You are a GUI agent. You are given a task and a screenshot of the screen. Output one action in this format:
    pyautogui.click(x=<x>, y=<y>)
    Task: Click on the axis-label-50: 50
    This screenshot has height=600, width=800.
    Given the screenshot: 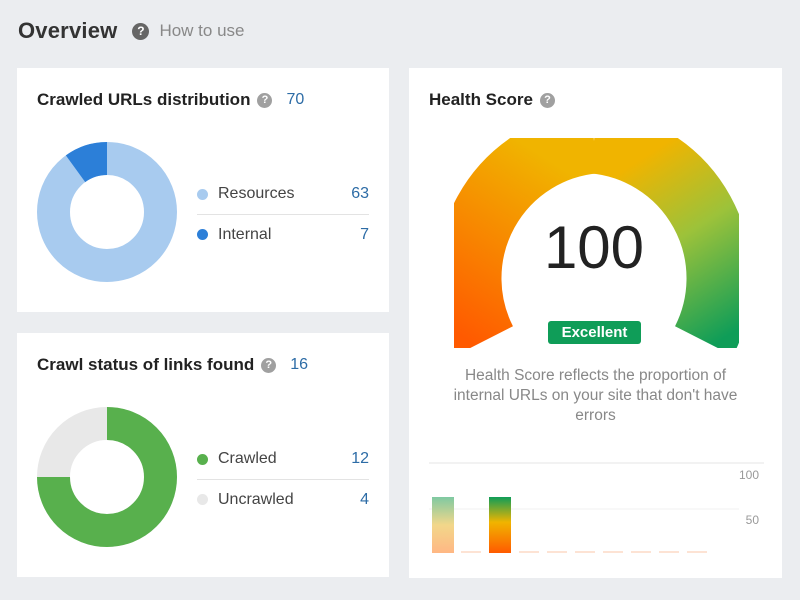 What is the action you would take?
    pyautogui.click(x=753, y=520)
    